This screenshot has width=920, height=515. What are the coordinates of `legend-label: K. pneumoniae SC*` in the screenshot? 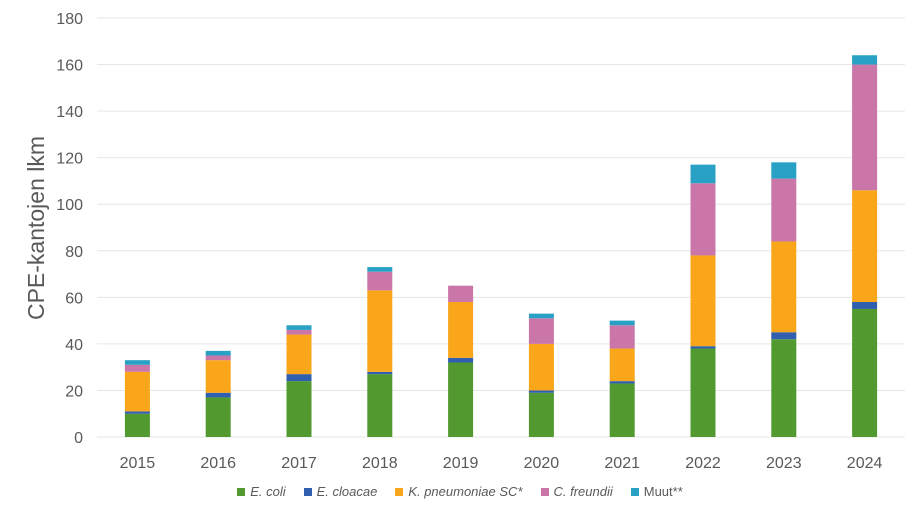 It's located at (465, 491).